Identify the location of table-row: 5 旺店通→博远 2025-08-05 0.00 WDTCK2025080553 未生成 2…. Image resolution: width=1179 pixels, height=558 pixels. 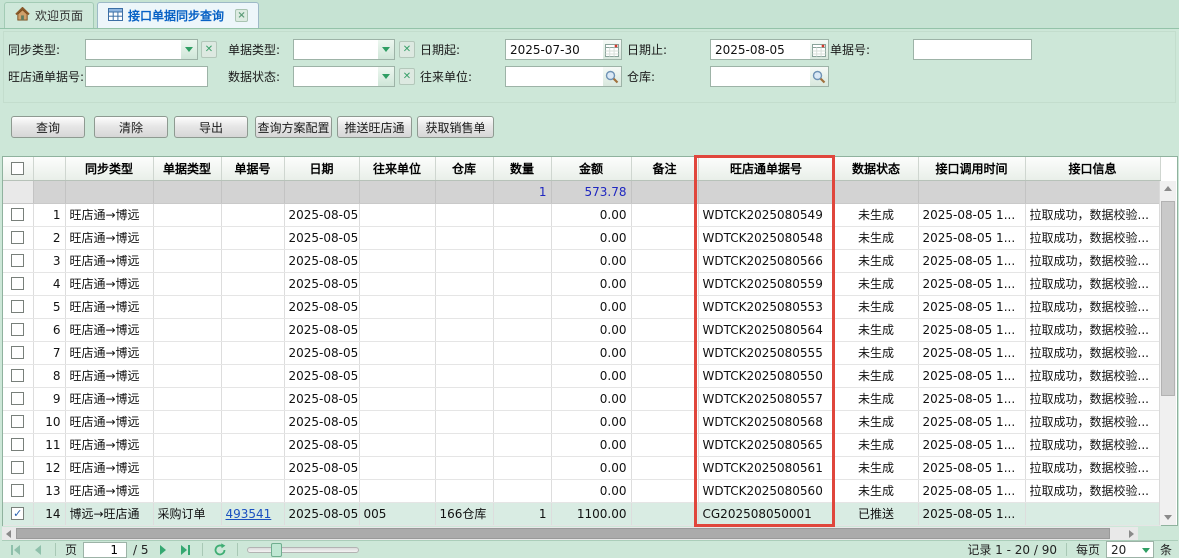
(582, 307).